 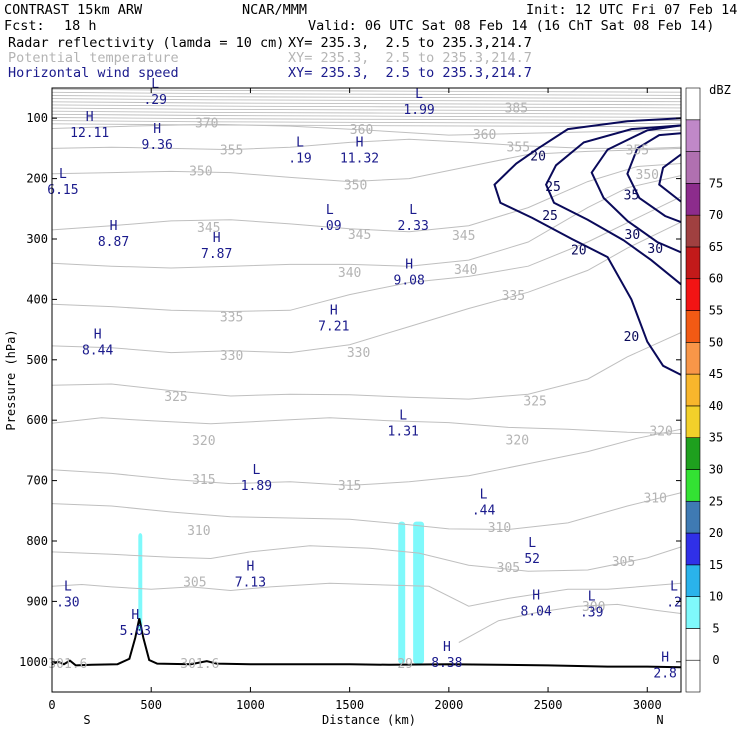 What do you see at coordinates (157, 129) in the screenshot?
I see `extremum-type-3: H` at bounding box center [157, 129].